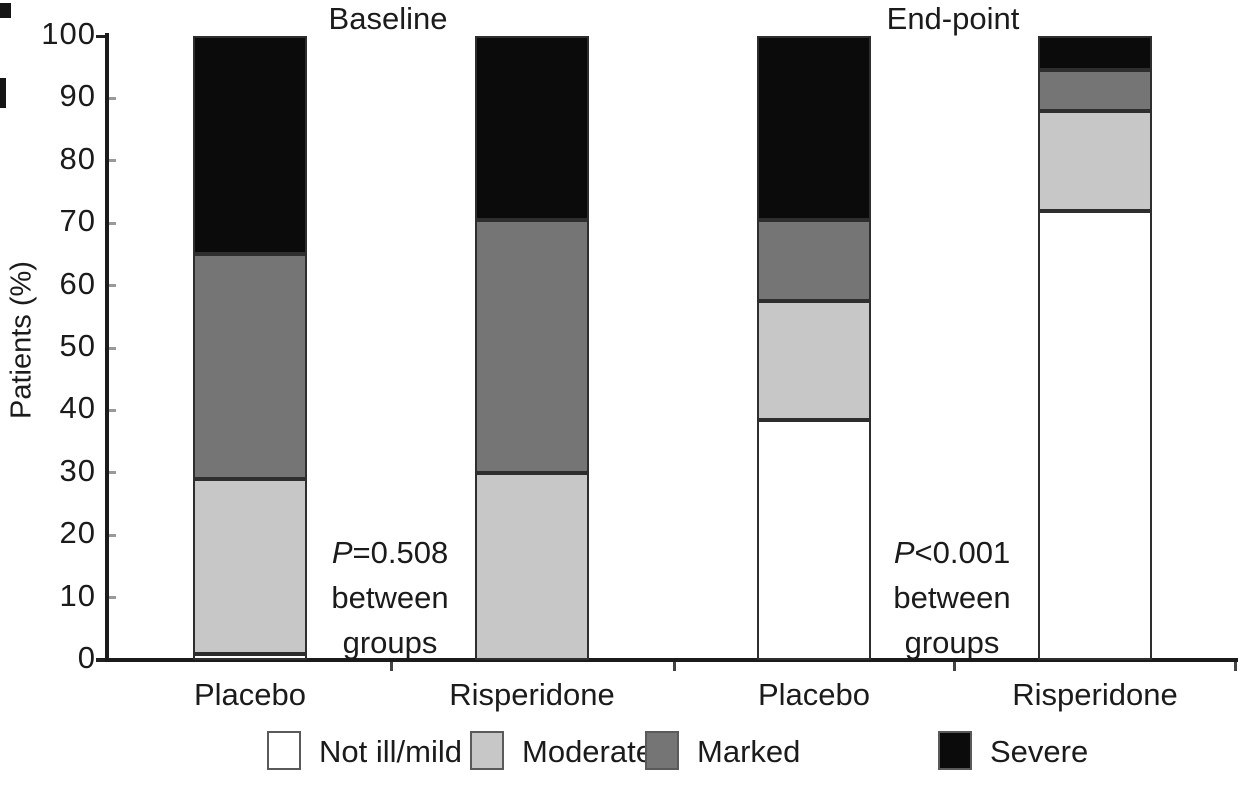 The image size is (1250, 785). Describe the element at coordinates (77, 470) in the screenshot. I see `y-tick-label: 30` at that location.